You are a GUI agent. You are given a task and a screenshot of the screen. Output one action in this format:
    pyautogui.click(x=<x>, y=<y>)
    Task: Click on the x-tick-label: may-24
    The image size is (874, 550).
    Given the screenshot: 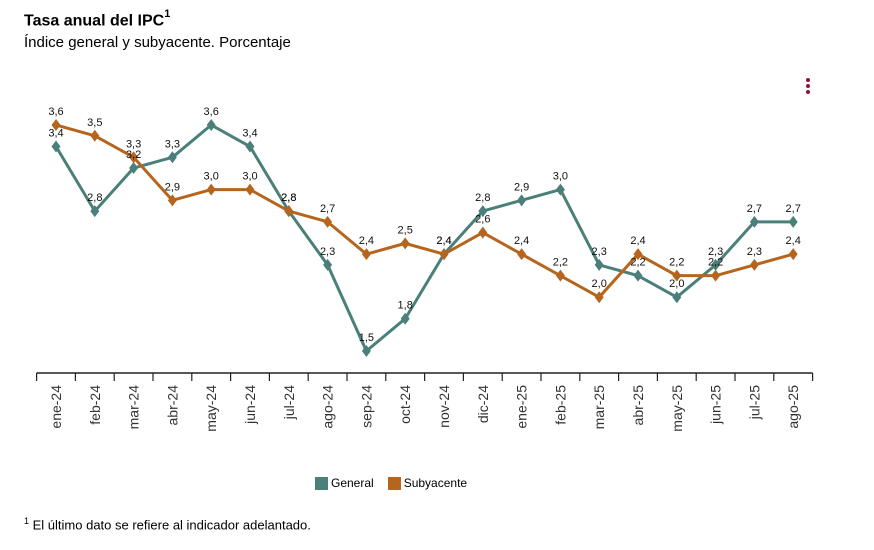 What is the action you would take?
    pyautogui.click(x=211, y=408)
    